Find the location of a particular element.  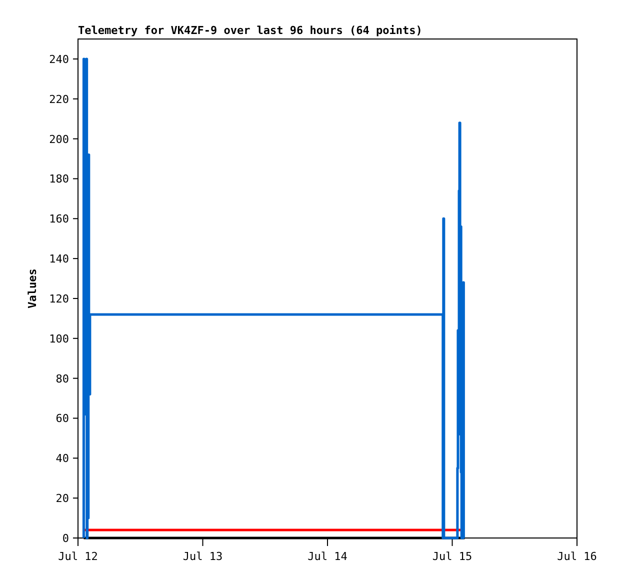

y-tick-label: 180 is located at coordinates (59, 179).